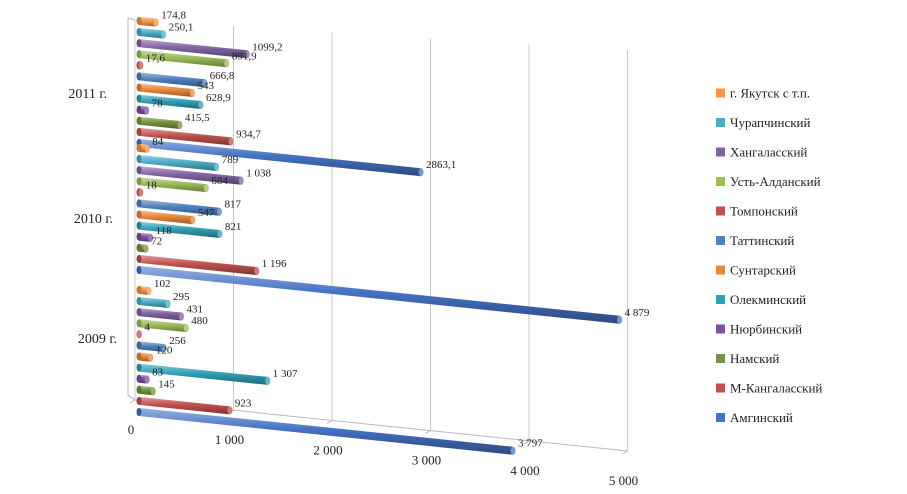 This screenshot has width=907, height=494. Describe the element at coordinates (177, 341) in the screenshot. I see `data-label: 256` at that location.